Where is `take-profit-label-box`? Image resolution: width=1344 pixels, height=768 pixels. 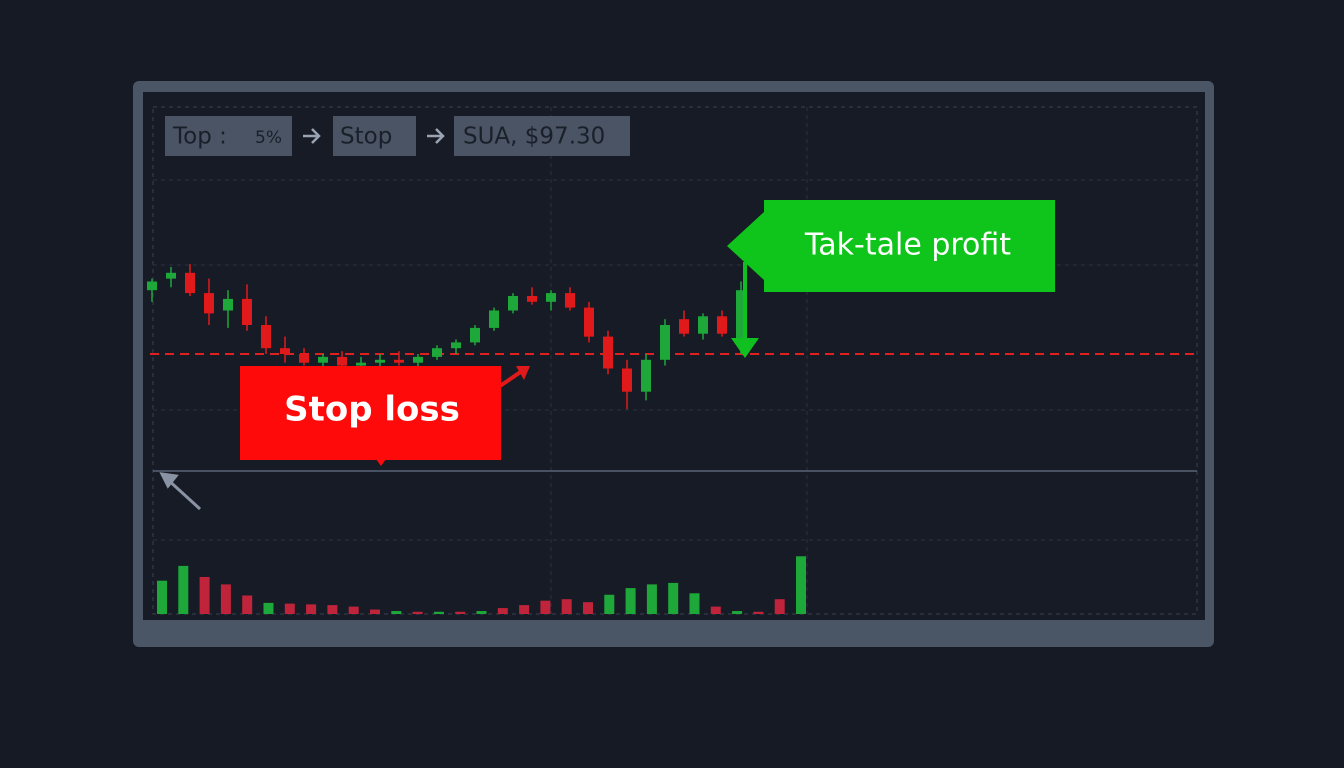 take-profit-label-box is located at coordinates (891, 246).